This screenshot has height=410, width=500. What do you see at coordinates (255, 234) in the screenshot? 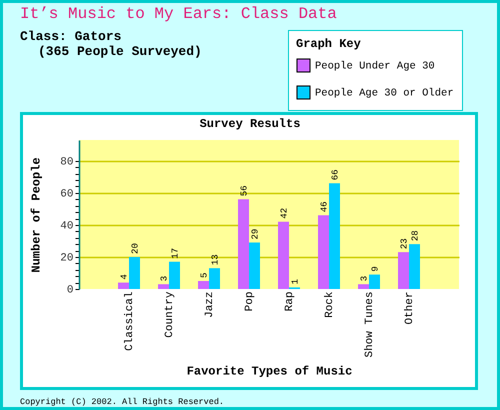
I see `data-label: 29` at bounding box center [255, 234].